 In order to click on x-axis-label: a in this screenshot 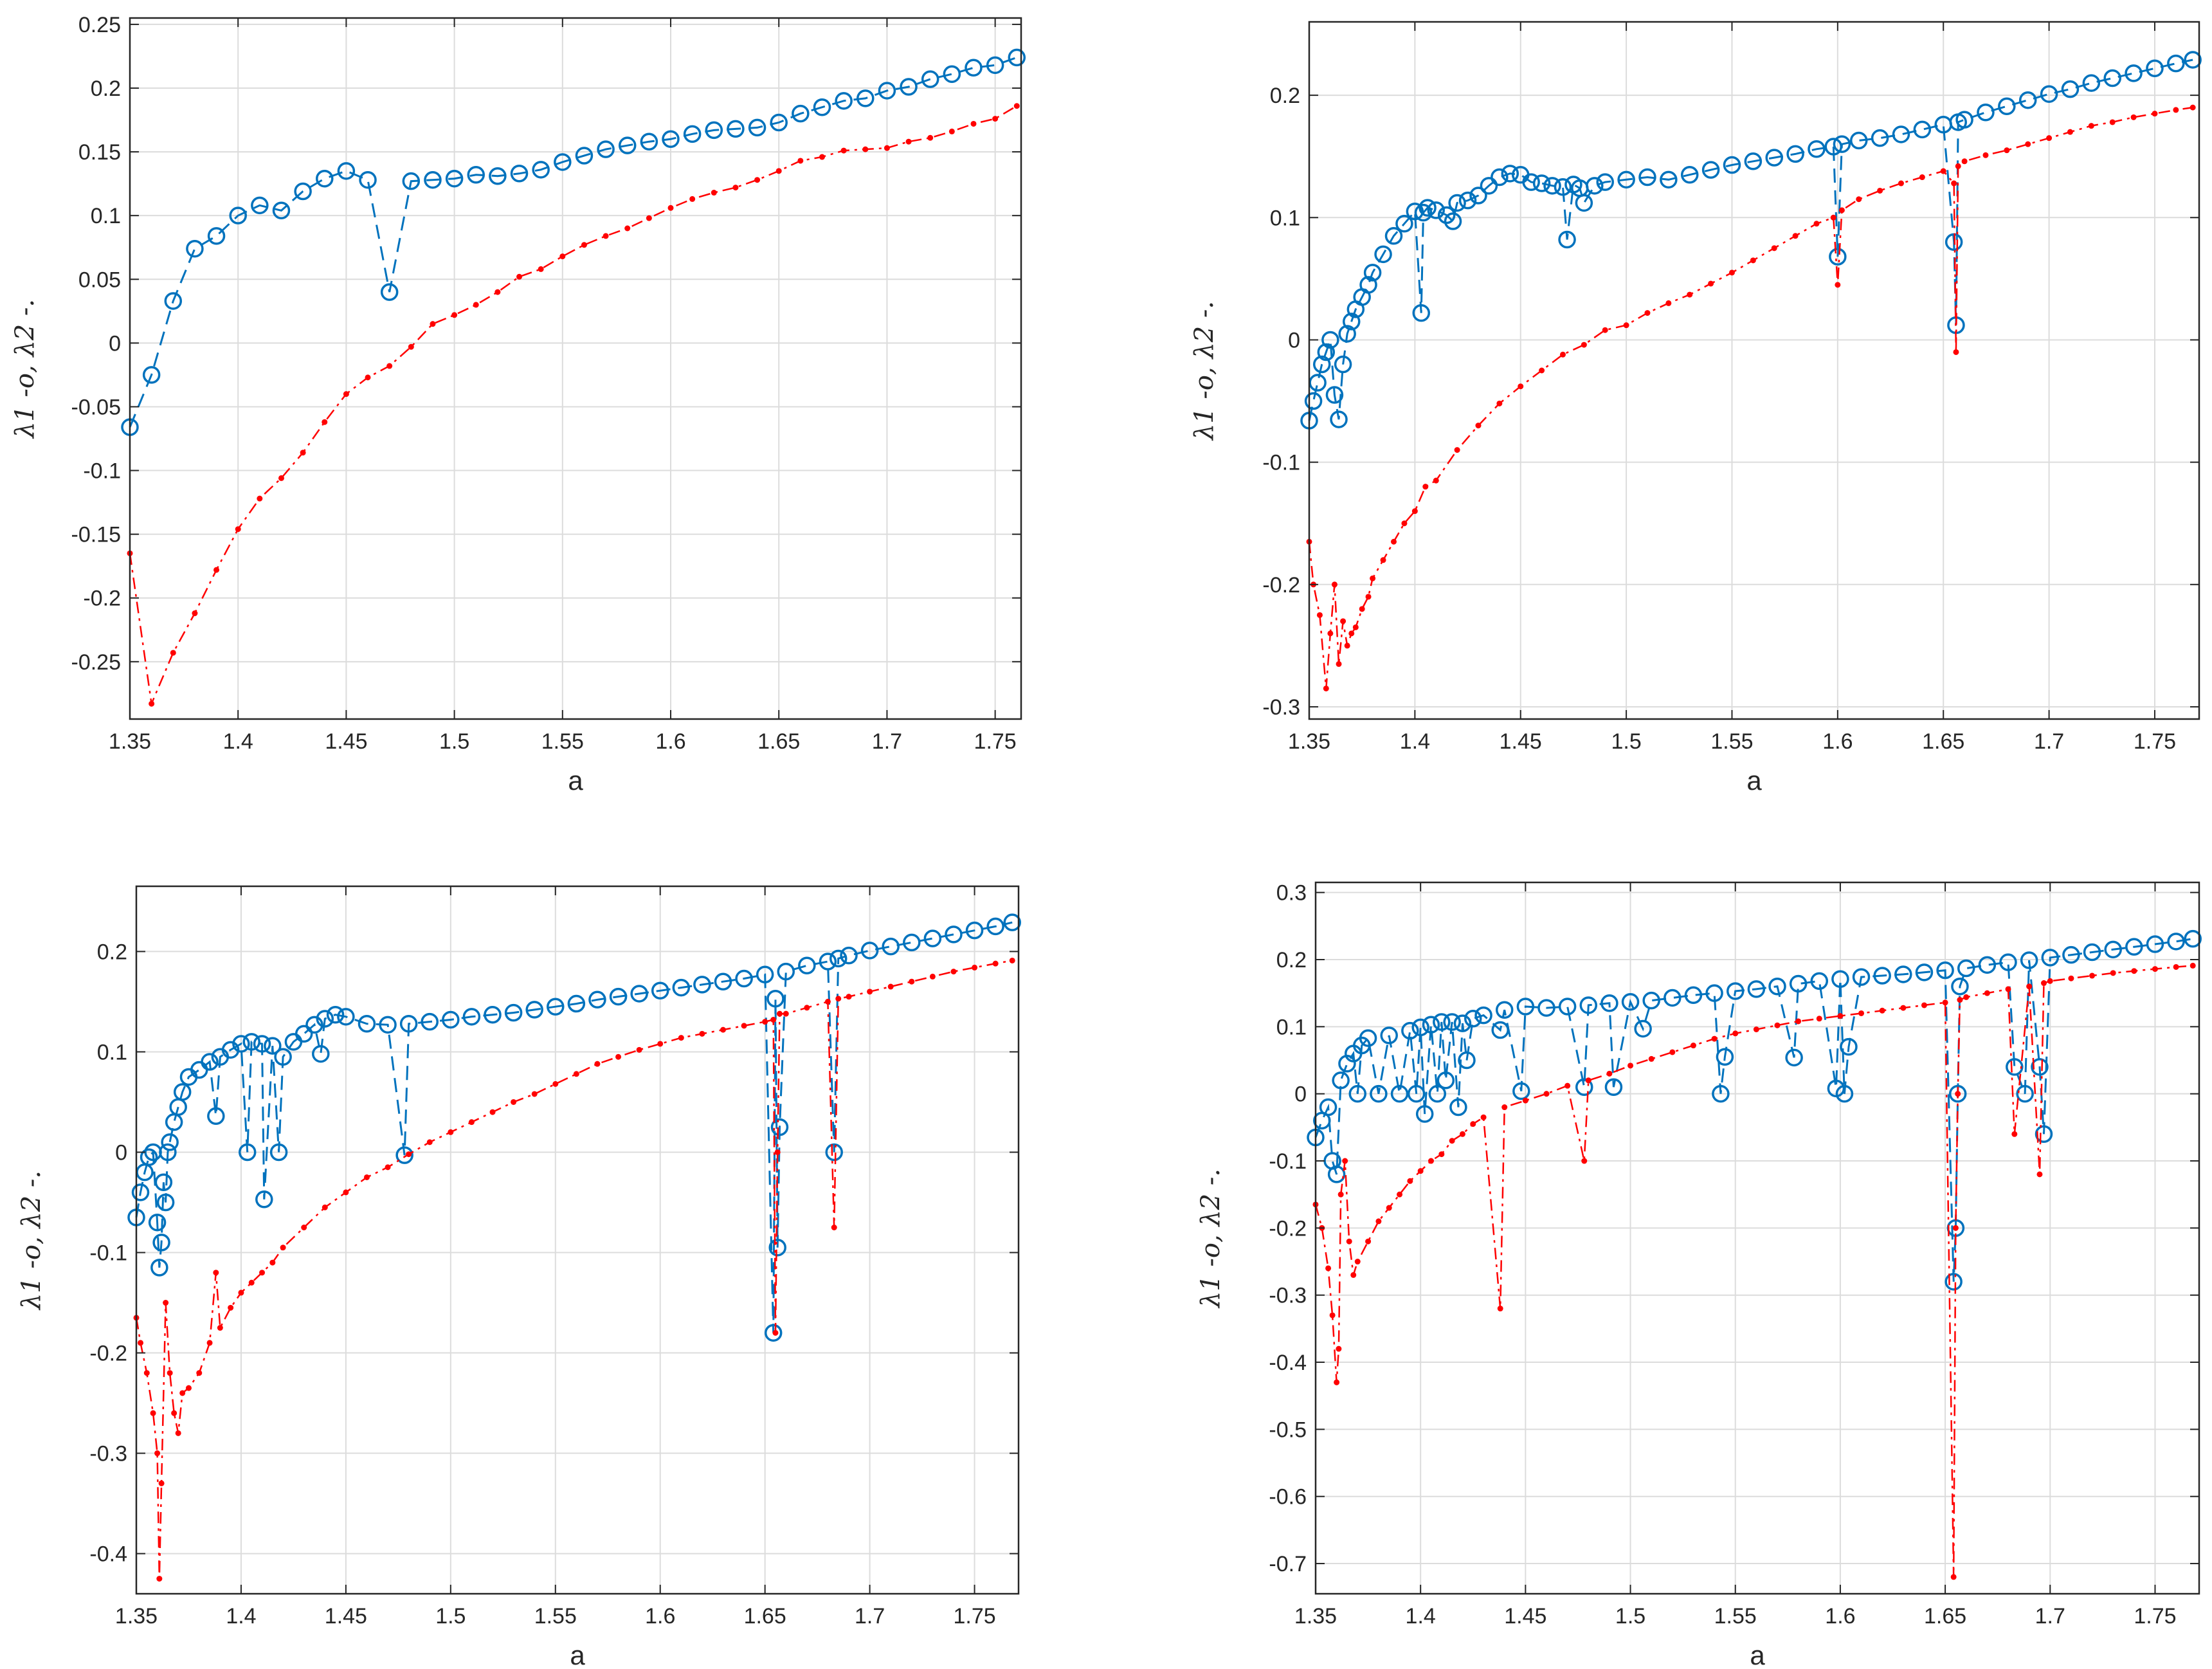, I will do `click(1757, 1654)`.